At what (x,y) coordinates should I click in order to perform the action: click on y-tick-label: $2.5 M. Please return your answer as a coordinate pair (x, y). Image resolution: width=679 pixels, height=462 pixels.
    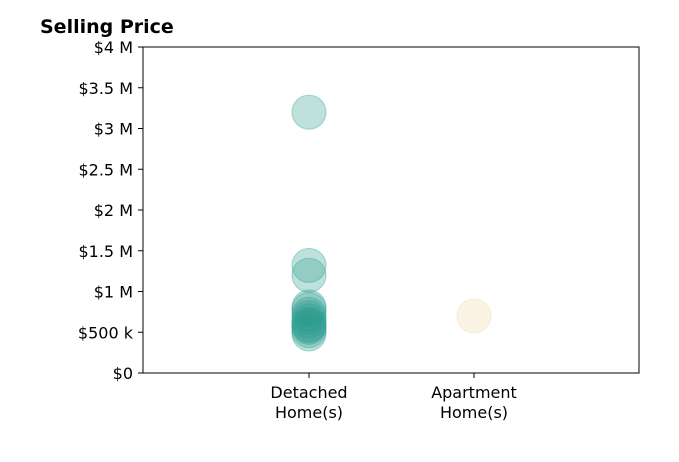
    Looking at the image, I should click on (105, 169).